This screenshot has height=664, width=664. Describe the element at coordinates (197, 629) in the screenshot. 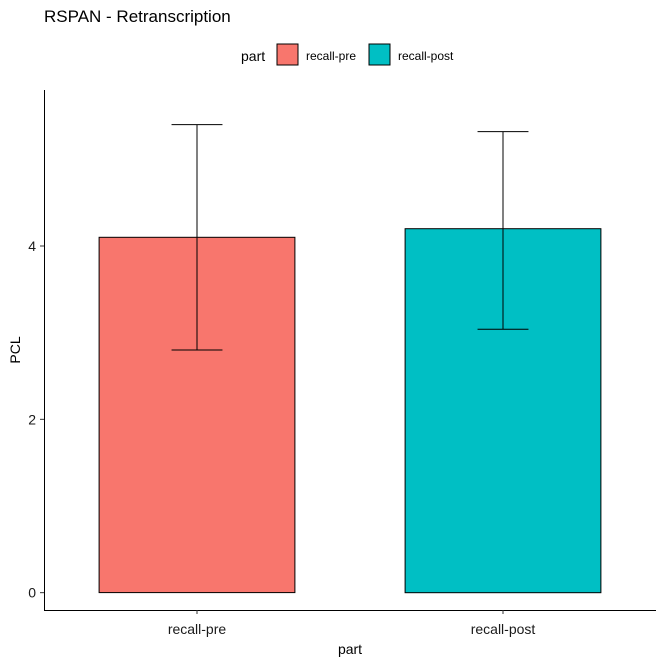

I see `x-tick-label-recall-pre: recall-pre` at that location.